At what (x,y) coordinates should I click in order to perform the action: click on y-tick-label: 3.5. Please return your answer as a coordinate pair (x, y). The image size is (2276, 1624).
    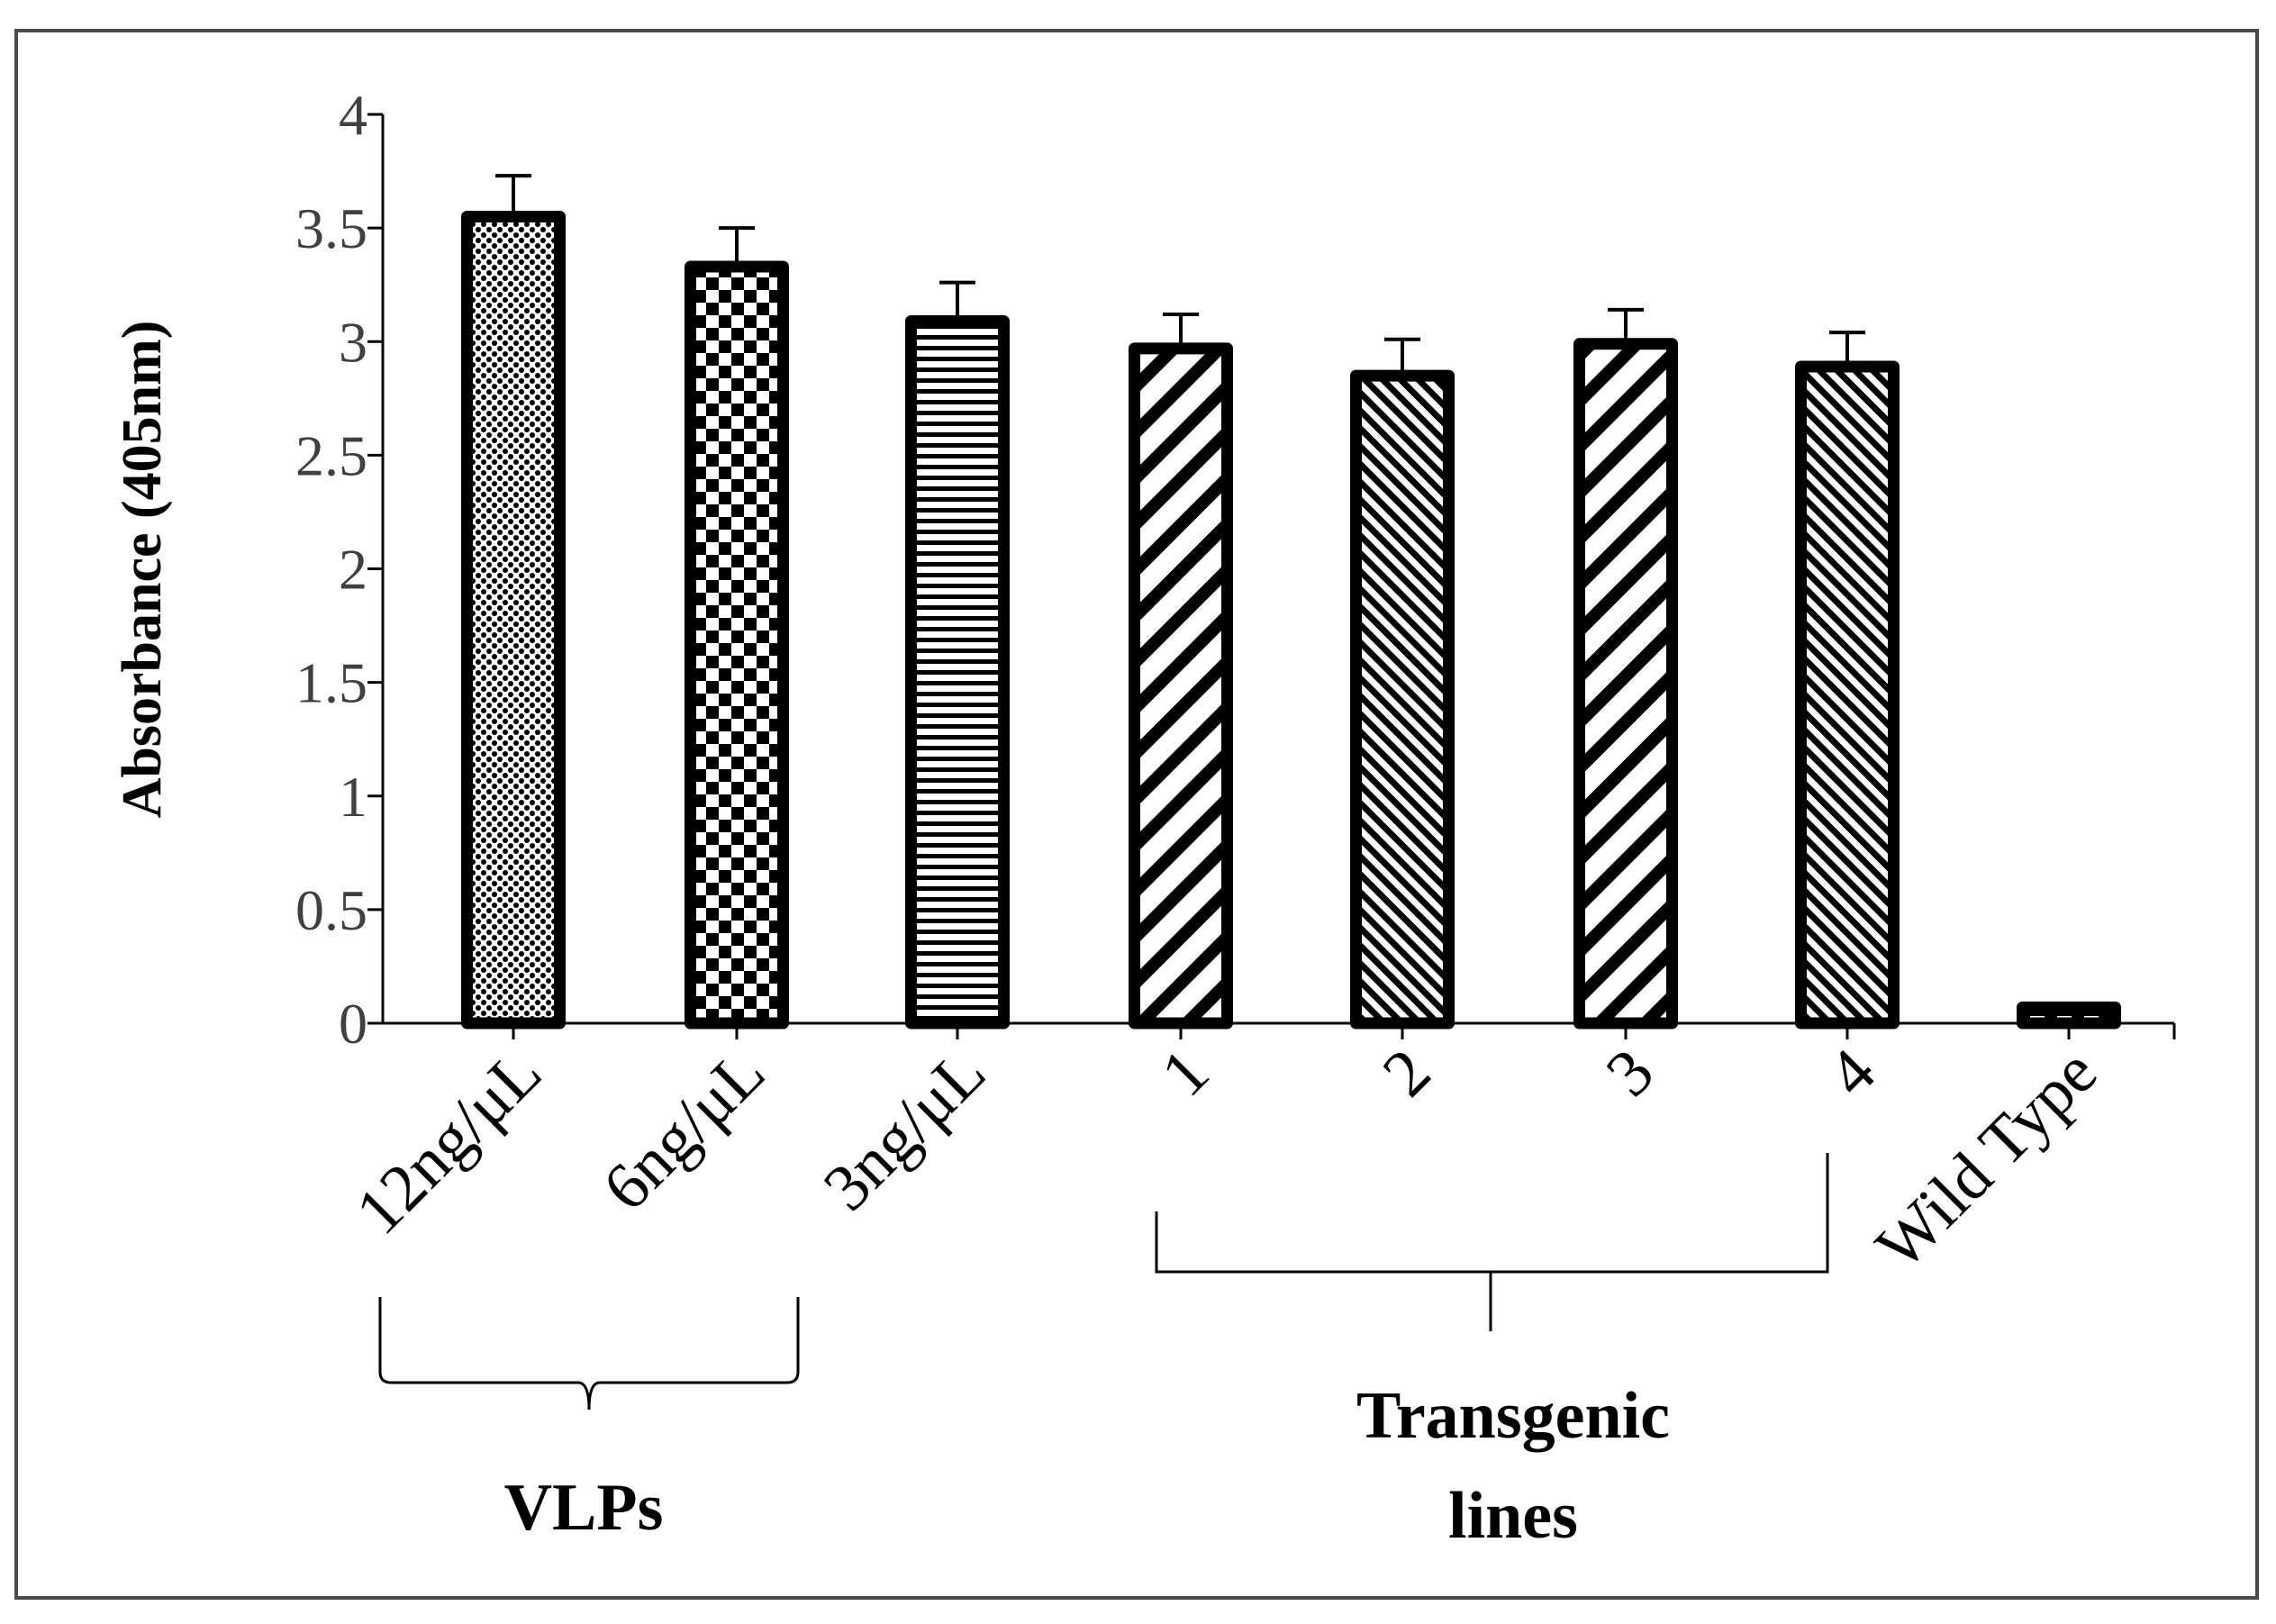
    Looking at the image, I should click on (331, 228).